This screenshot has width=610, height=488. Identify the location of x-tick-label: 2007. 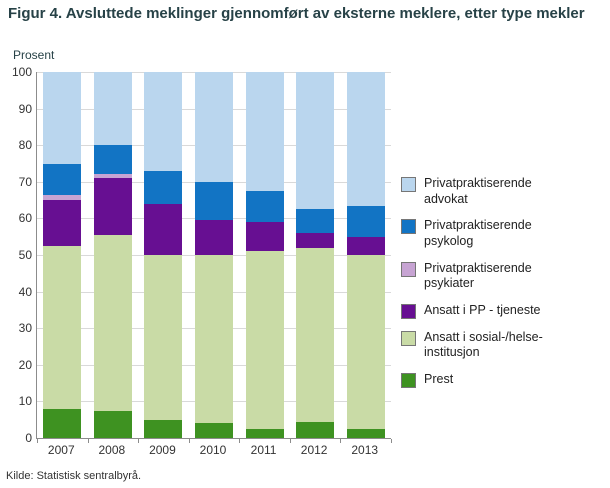
(61, 450).